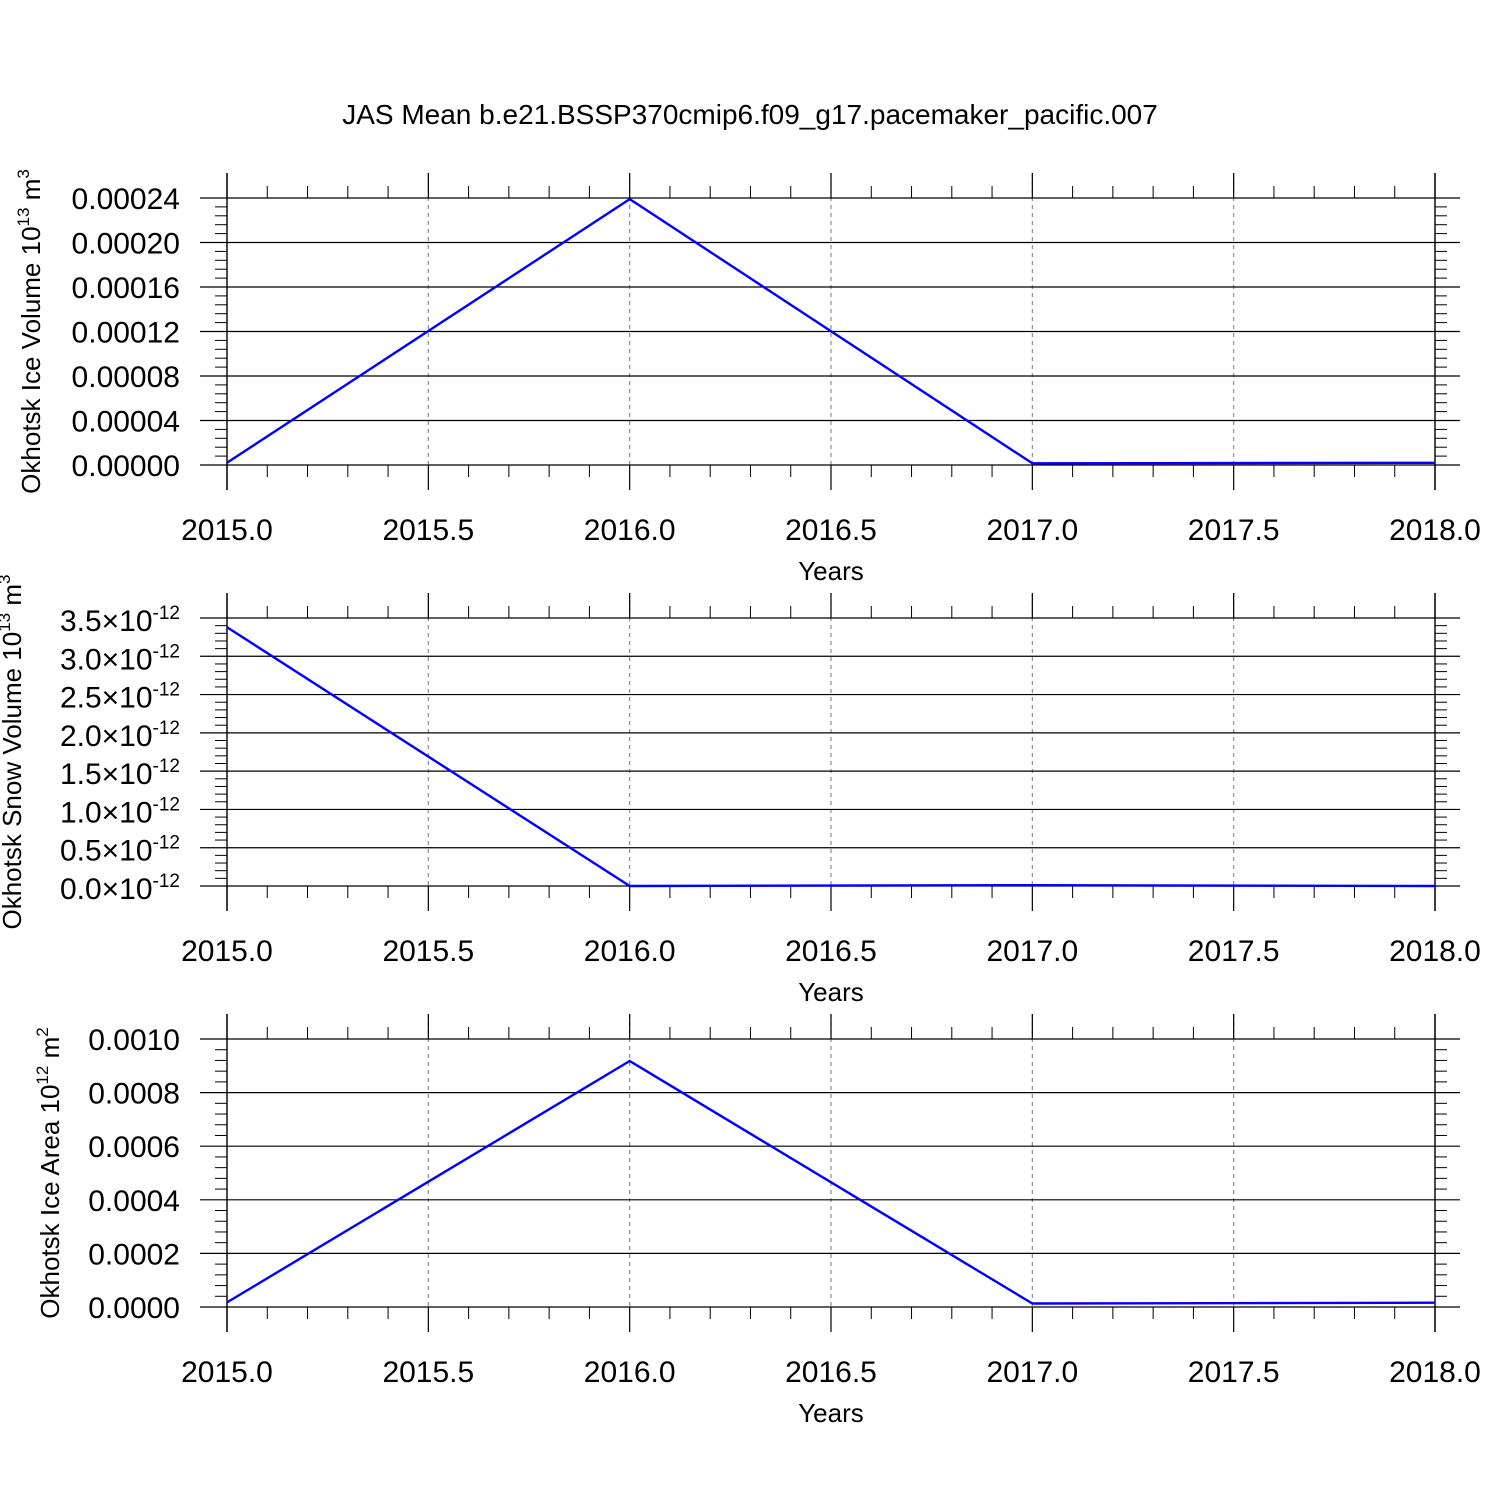 The width and height of the screenshot is (1500, 1505). Describe the element at coordinates (120, 850) in the screenshot. I see `y-tick-label: 0.5×10⁻¹²` at that location.